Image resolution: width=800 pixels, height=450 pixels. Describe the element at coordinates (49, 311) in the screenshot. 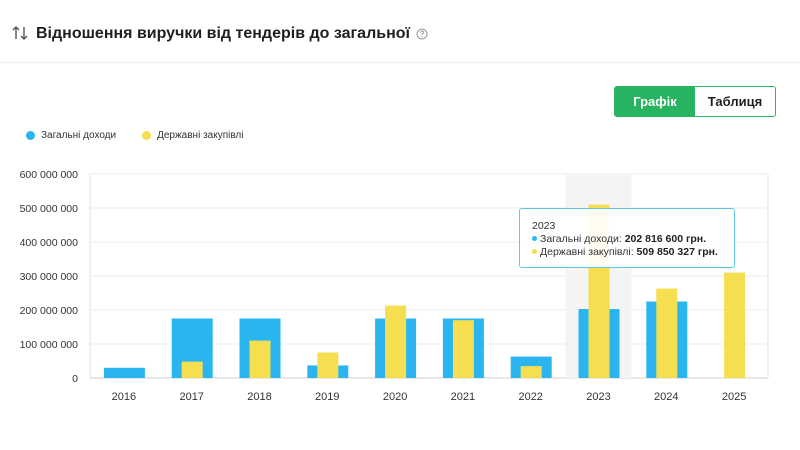

I see `y-tick-label: 200 000 000` at that location.